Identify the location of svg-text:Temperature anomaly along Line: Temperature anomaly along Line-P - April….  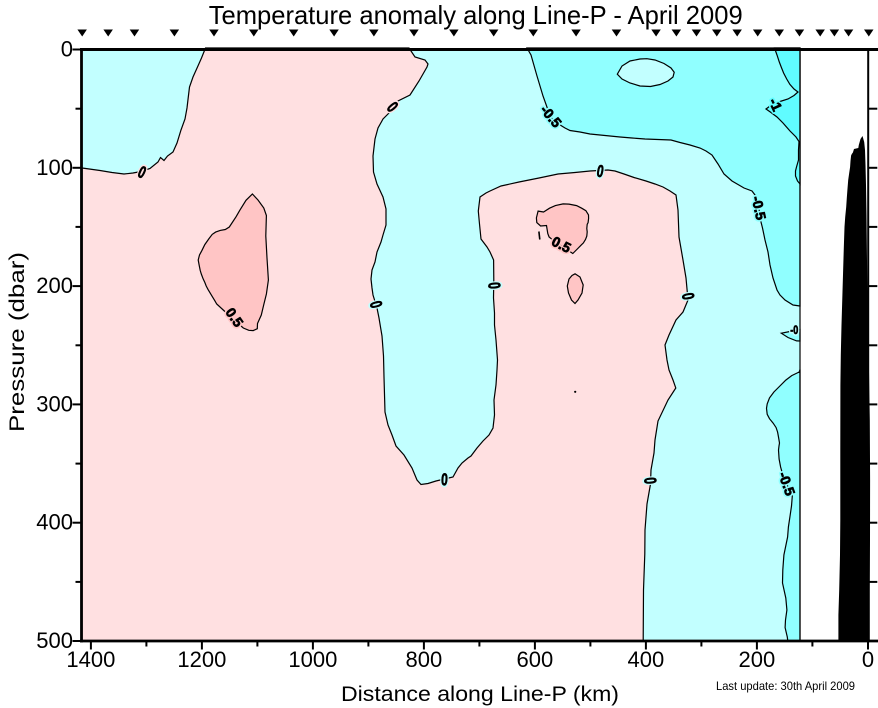
(476, 15).